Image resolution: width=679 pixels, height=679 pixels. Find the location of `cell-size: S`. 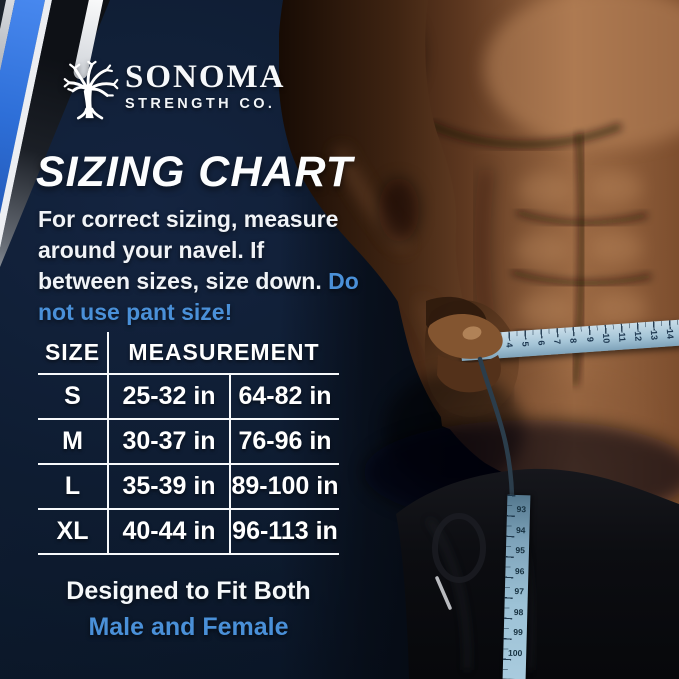

cell-size: S is located at coordinates (73, 396).